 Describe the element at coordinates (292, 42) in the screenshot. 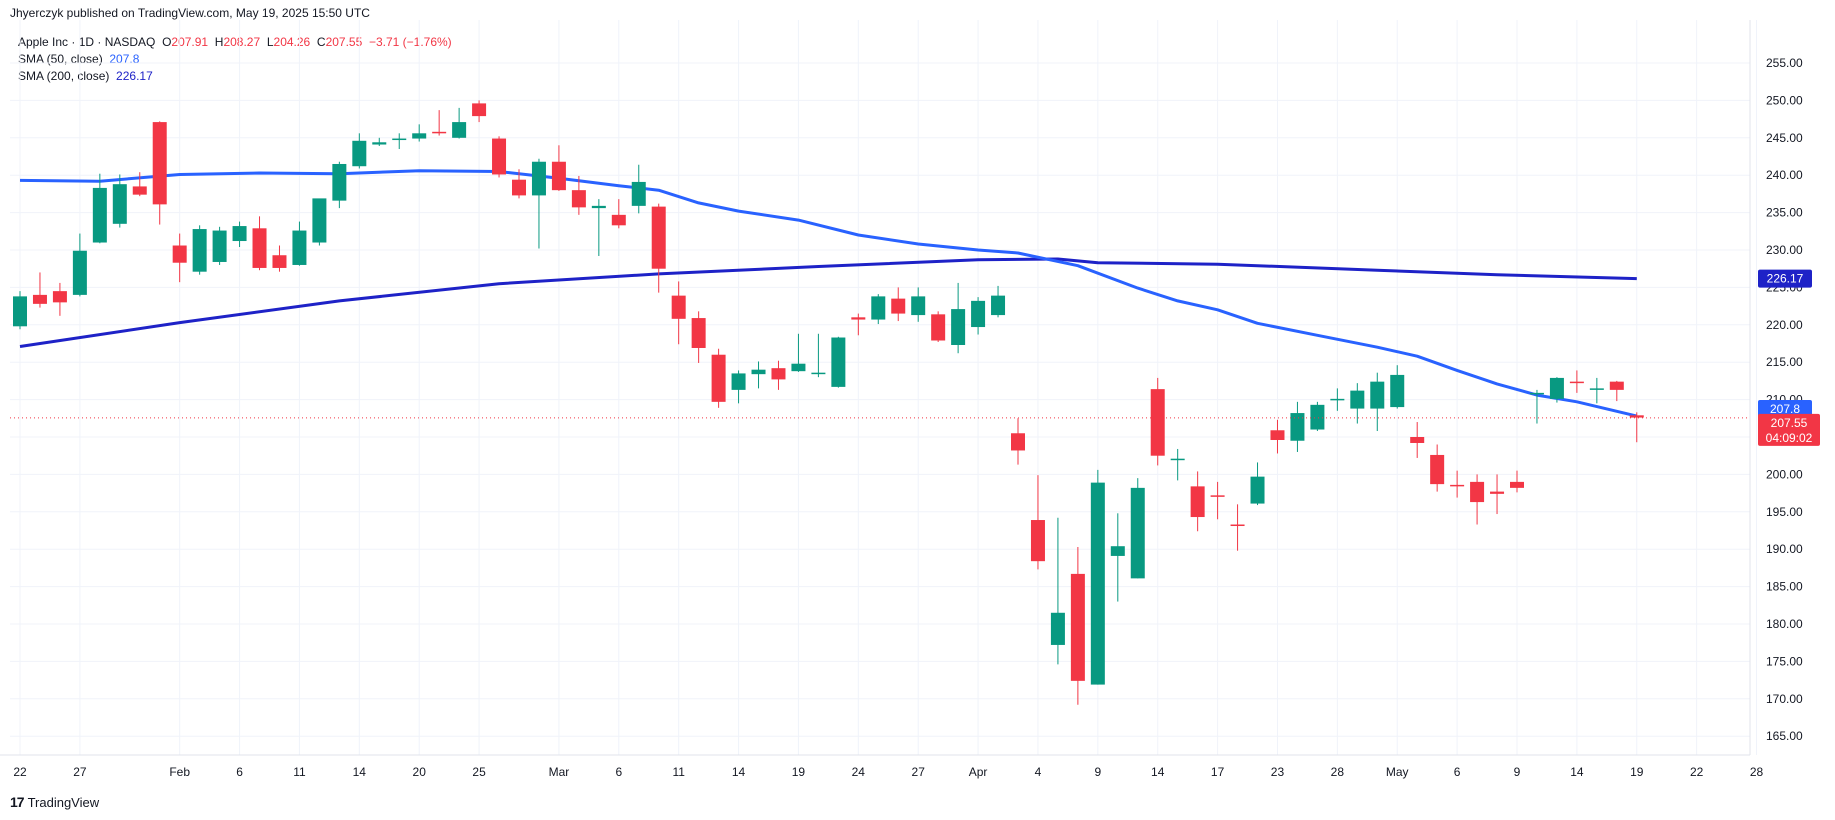

I see `ohlc-low: 204.26` at that location.